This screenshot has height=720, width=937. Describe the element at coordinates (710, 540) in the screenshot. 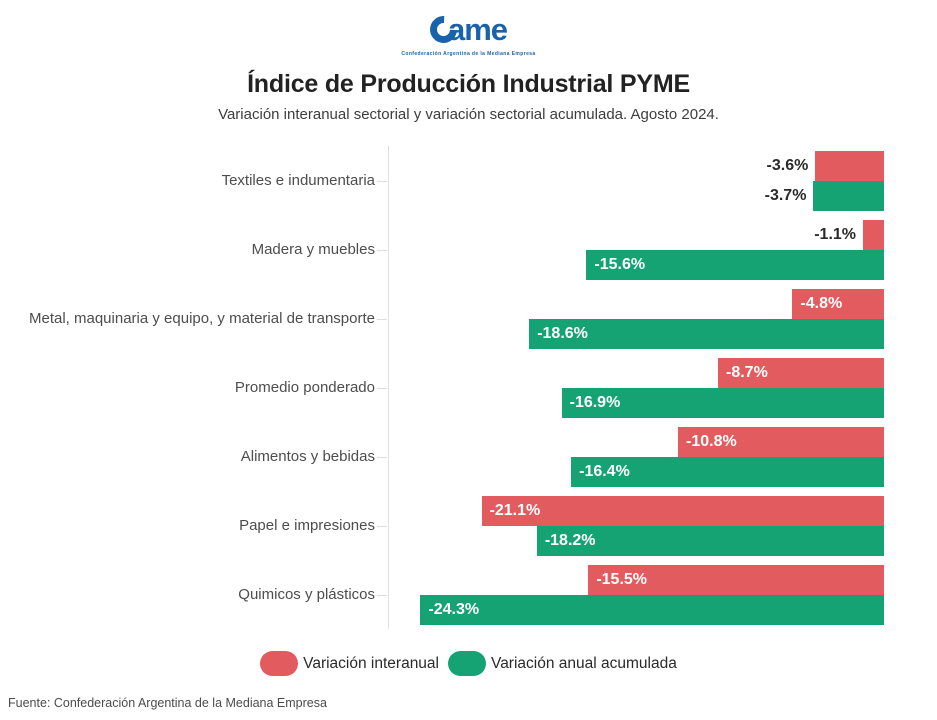

I see `bar-variacion-acumulada: -18.2%` at that location.